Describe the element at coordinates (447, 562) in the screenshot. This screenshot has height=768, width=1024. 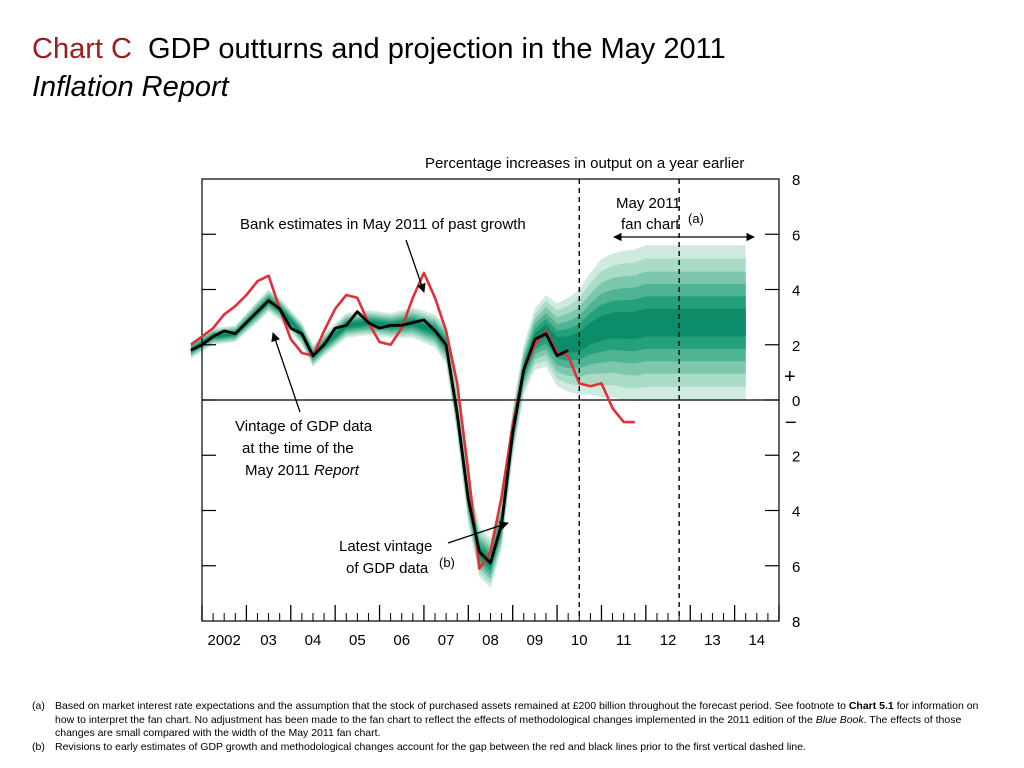
I see `annotation-latest-note: (b)` at that location.